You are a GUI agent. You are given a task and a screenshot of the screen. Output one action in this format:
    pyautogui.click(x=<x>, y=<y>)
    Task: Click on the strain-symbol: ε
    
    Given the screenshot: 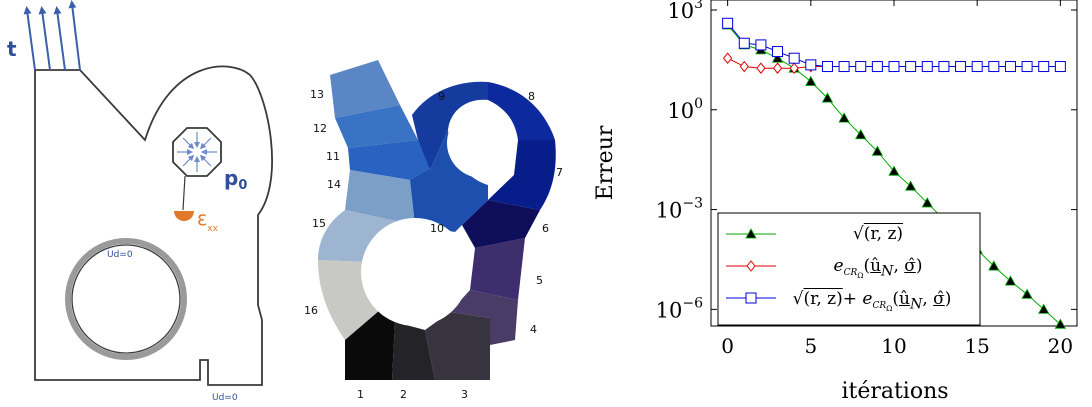 What is the action you would take?
    pyautogui.click(x=202, y=219)
    